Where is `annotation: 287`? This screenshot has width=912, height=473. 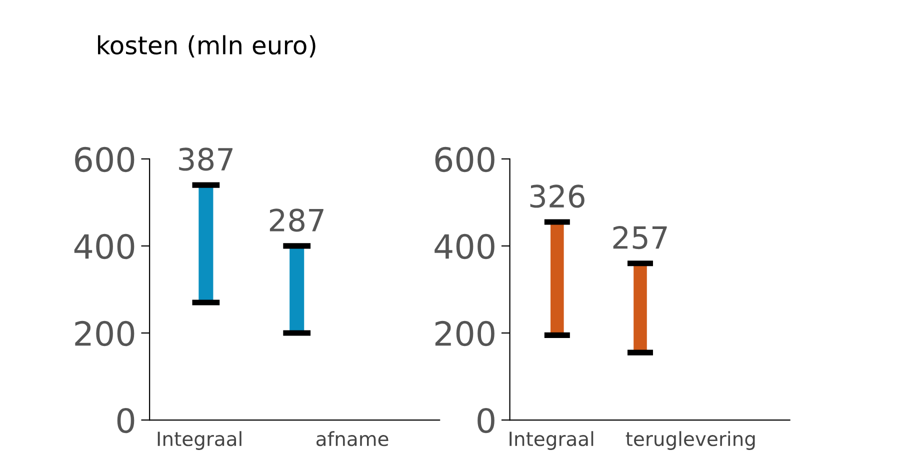
annotation: 287 is located at coordinates (297, 220).